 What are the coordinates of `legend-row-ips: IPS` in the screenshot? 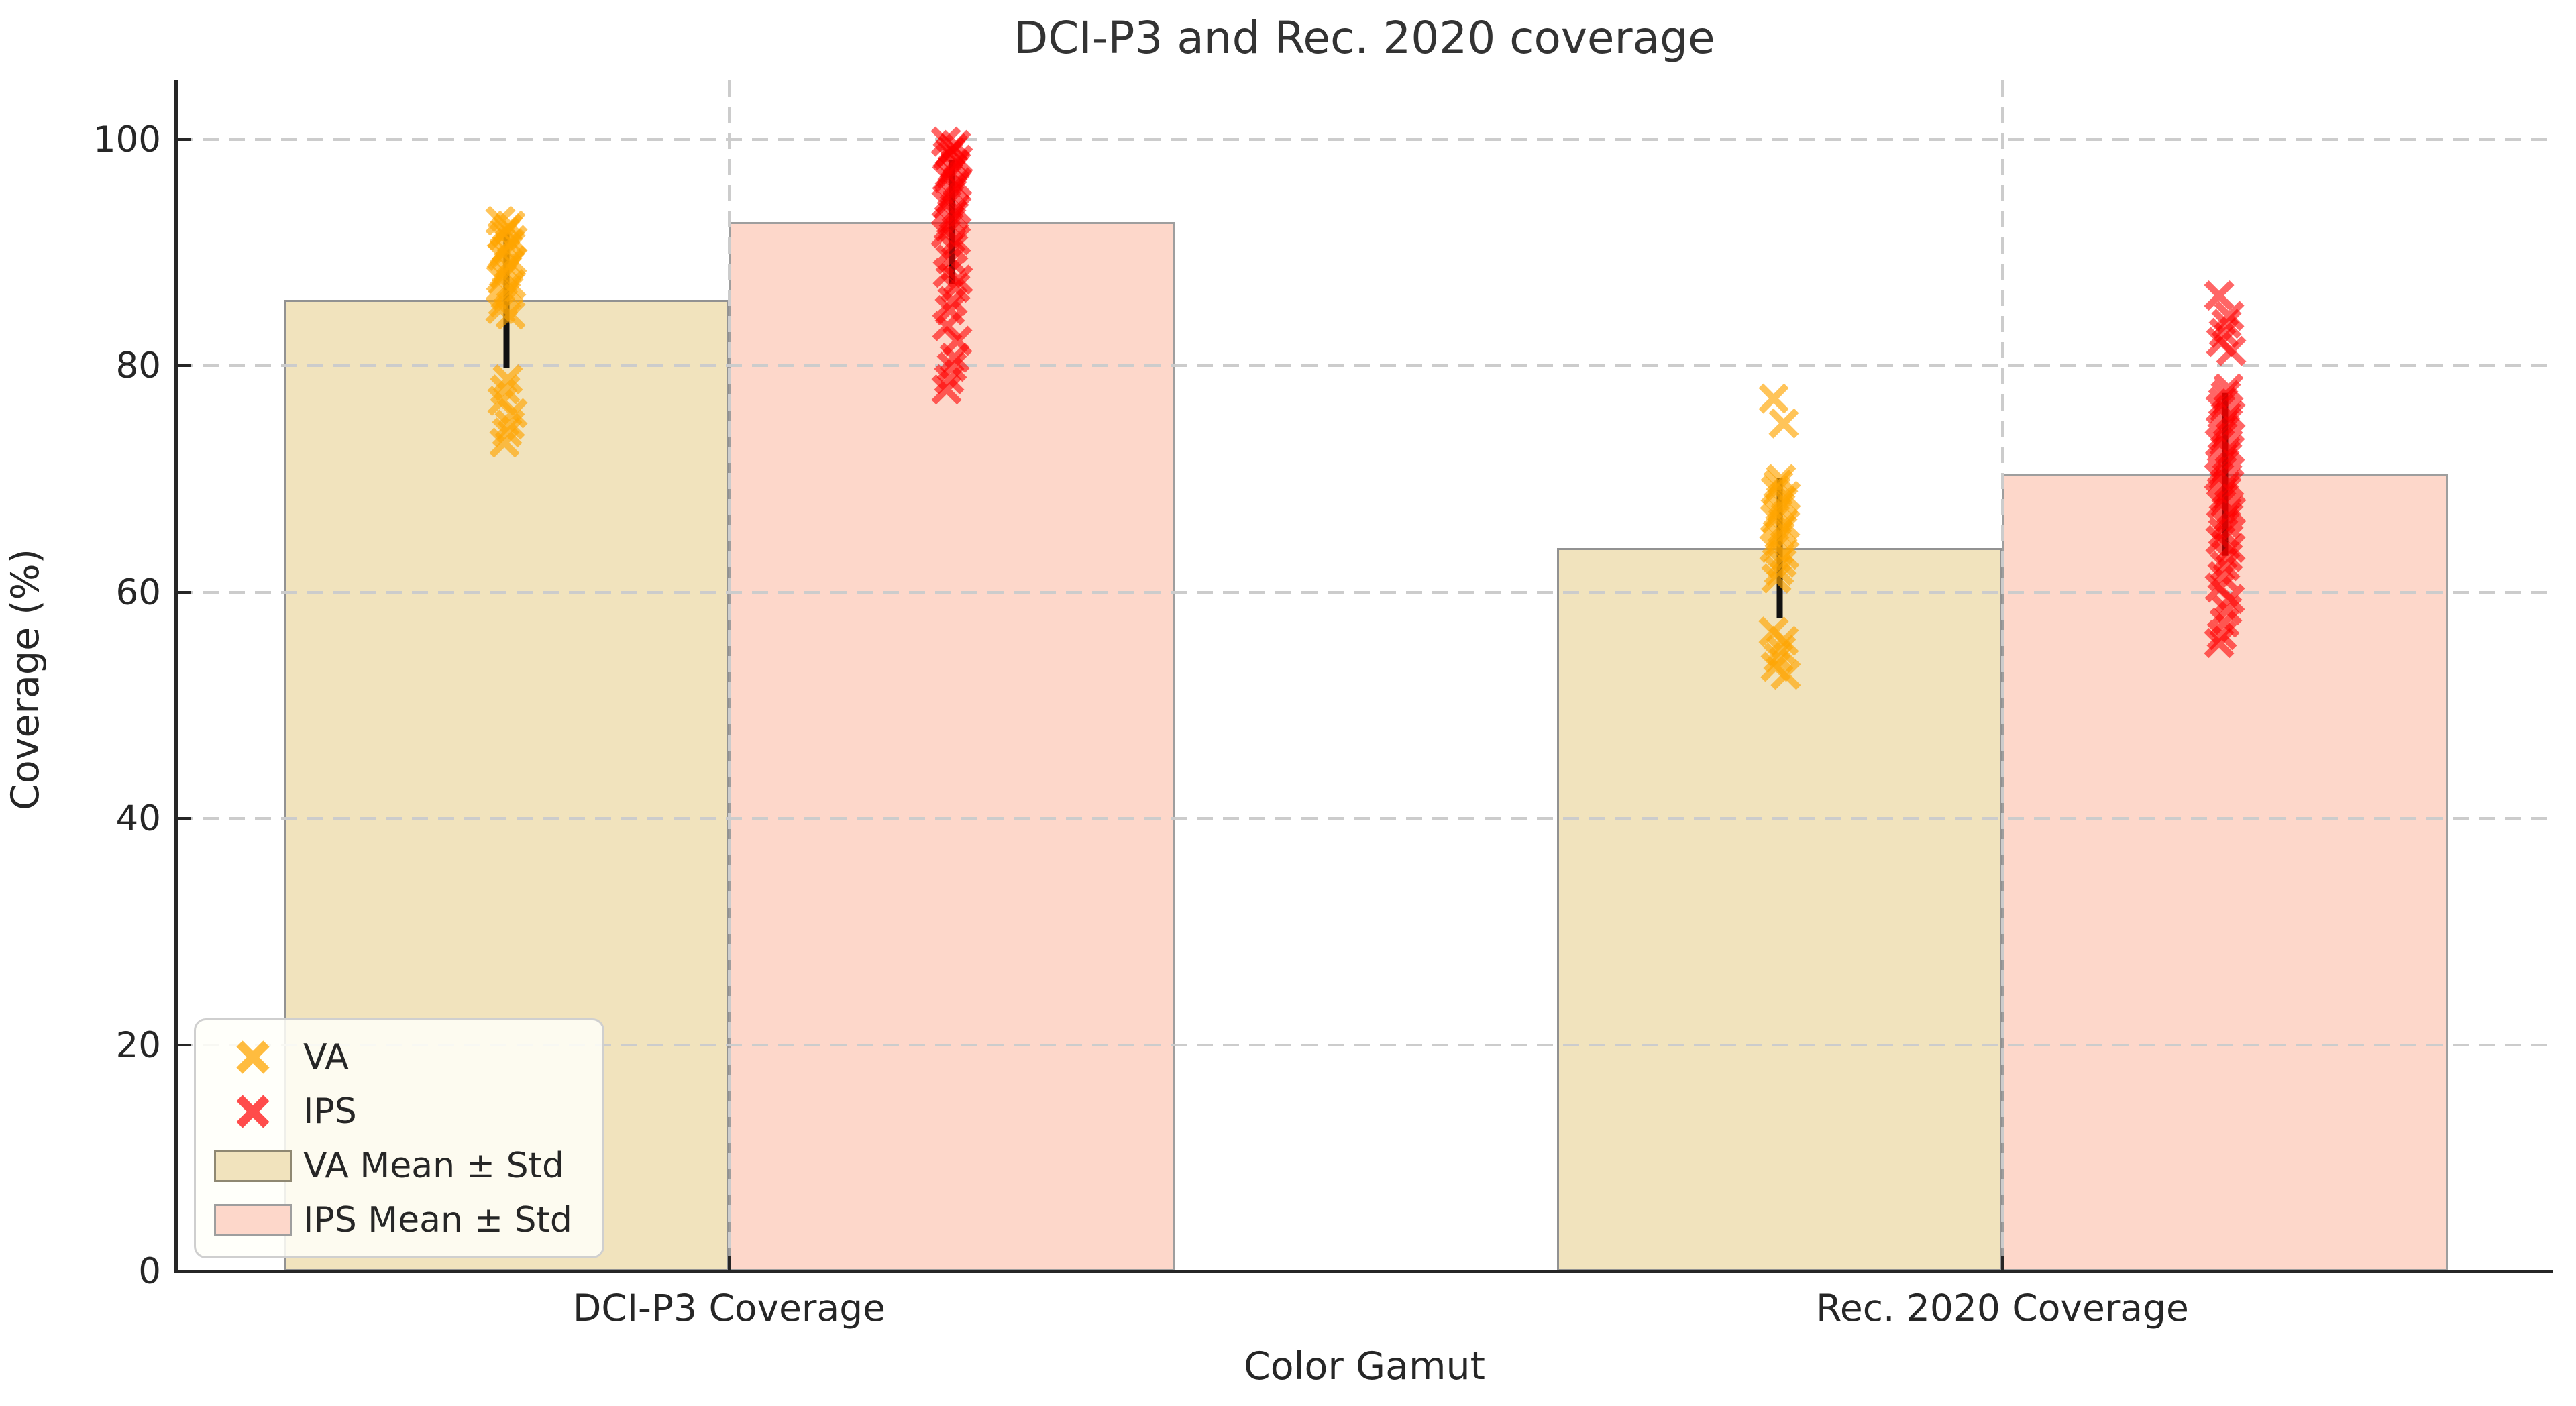 It's located at (399, 1111).